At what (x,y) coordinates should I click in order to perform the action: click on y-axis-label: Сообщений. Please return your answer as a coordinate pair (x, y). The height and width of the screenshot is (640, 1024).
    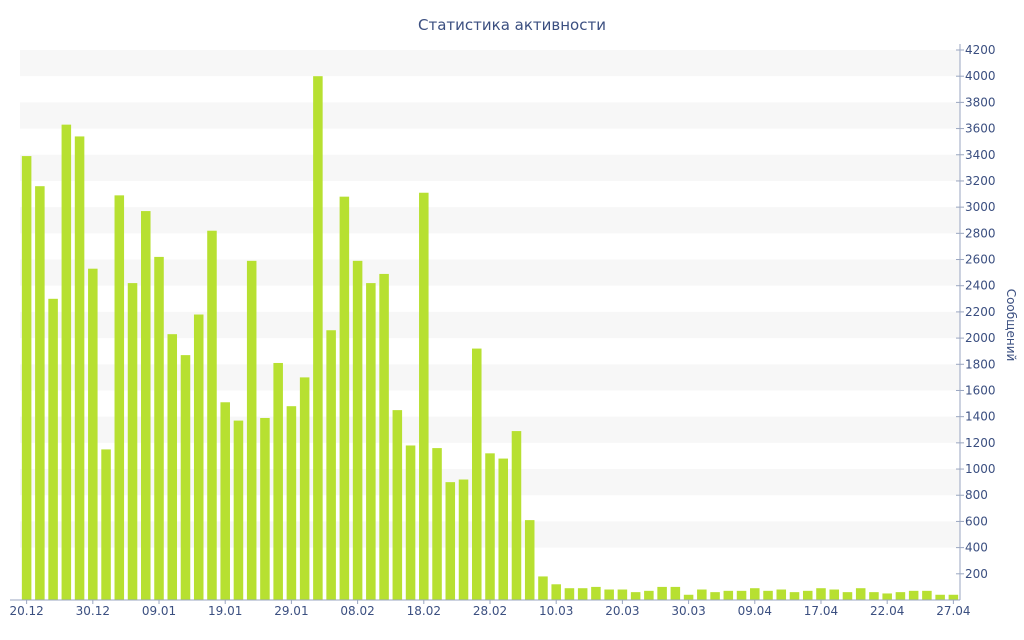
    Looking at the image, I should click on (1011, 325).